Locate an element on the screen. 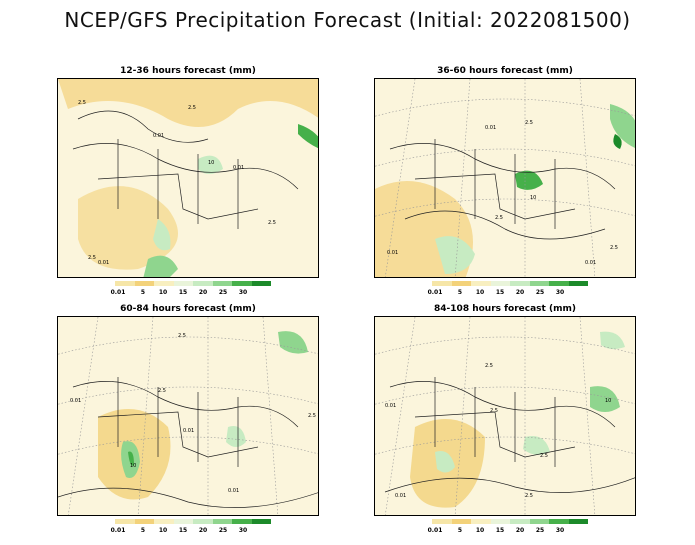 Image resolution: width=695 pixels, height=545 pixels. panel-title: 60-84 hours forecast (mm) is located at coordinates (188, 309).